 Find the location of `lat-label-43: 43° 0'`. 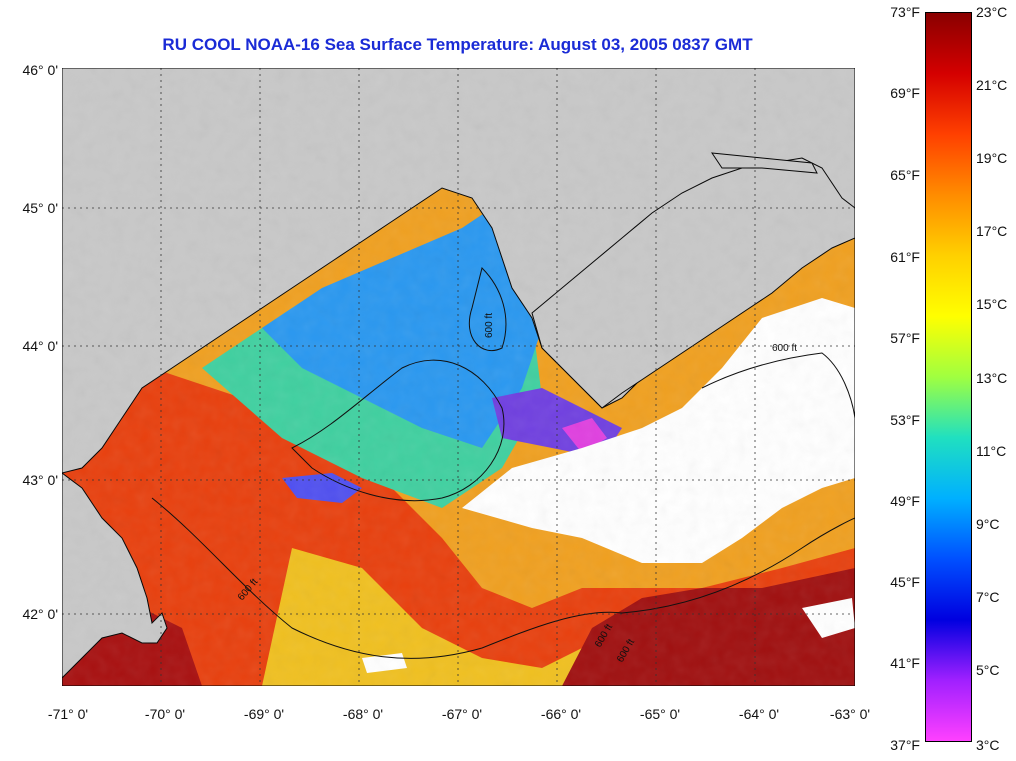

lat-label-43: 43° 0' is located at coordinates (40, 480).